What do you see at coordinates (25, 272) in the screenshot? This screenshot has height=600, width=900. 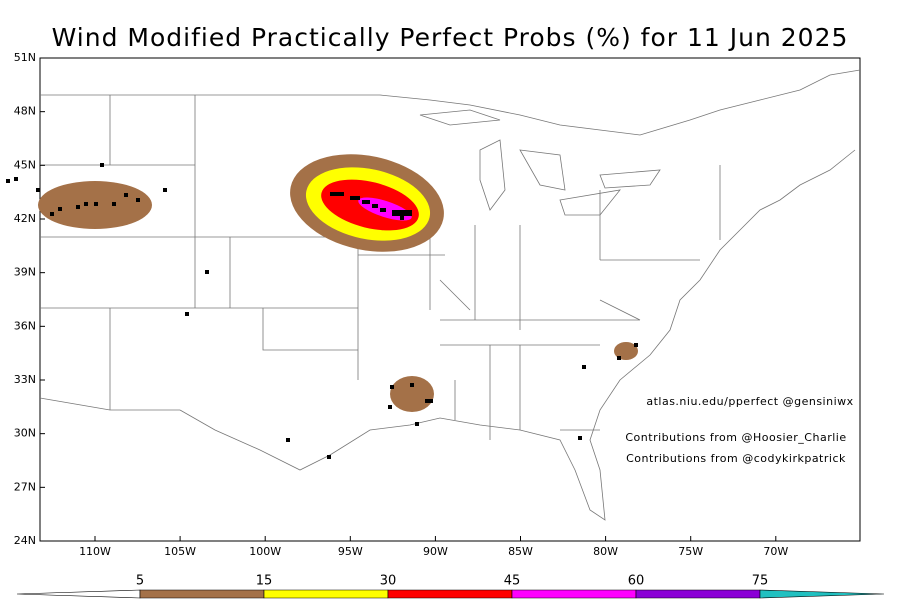 I see `lat-label: 39N` at bounding box center [25, 272].